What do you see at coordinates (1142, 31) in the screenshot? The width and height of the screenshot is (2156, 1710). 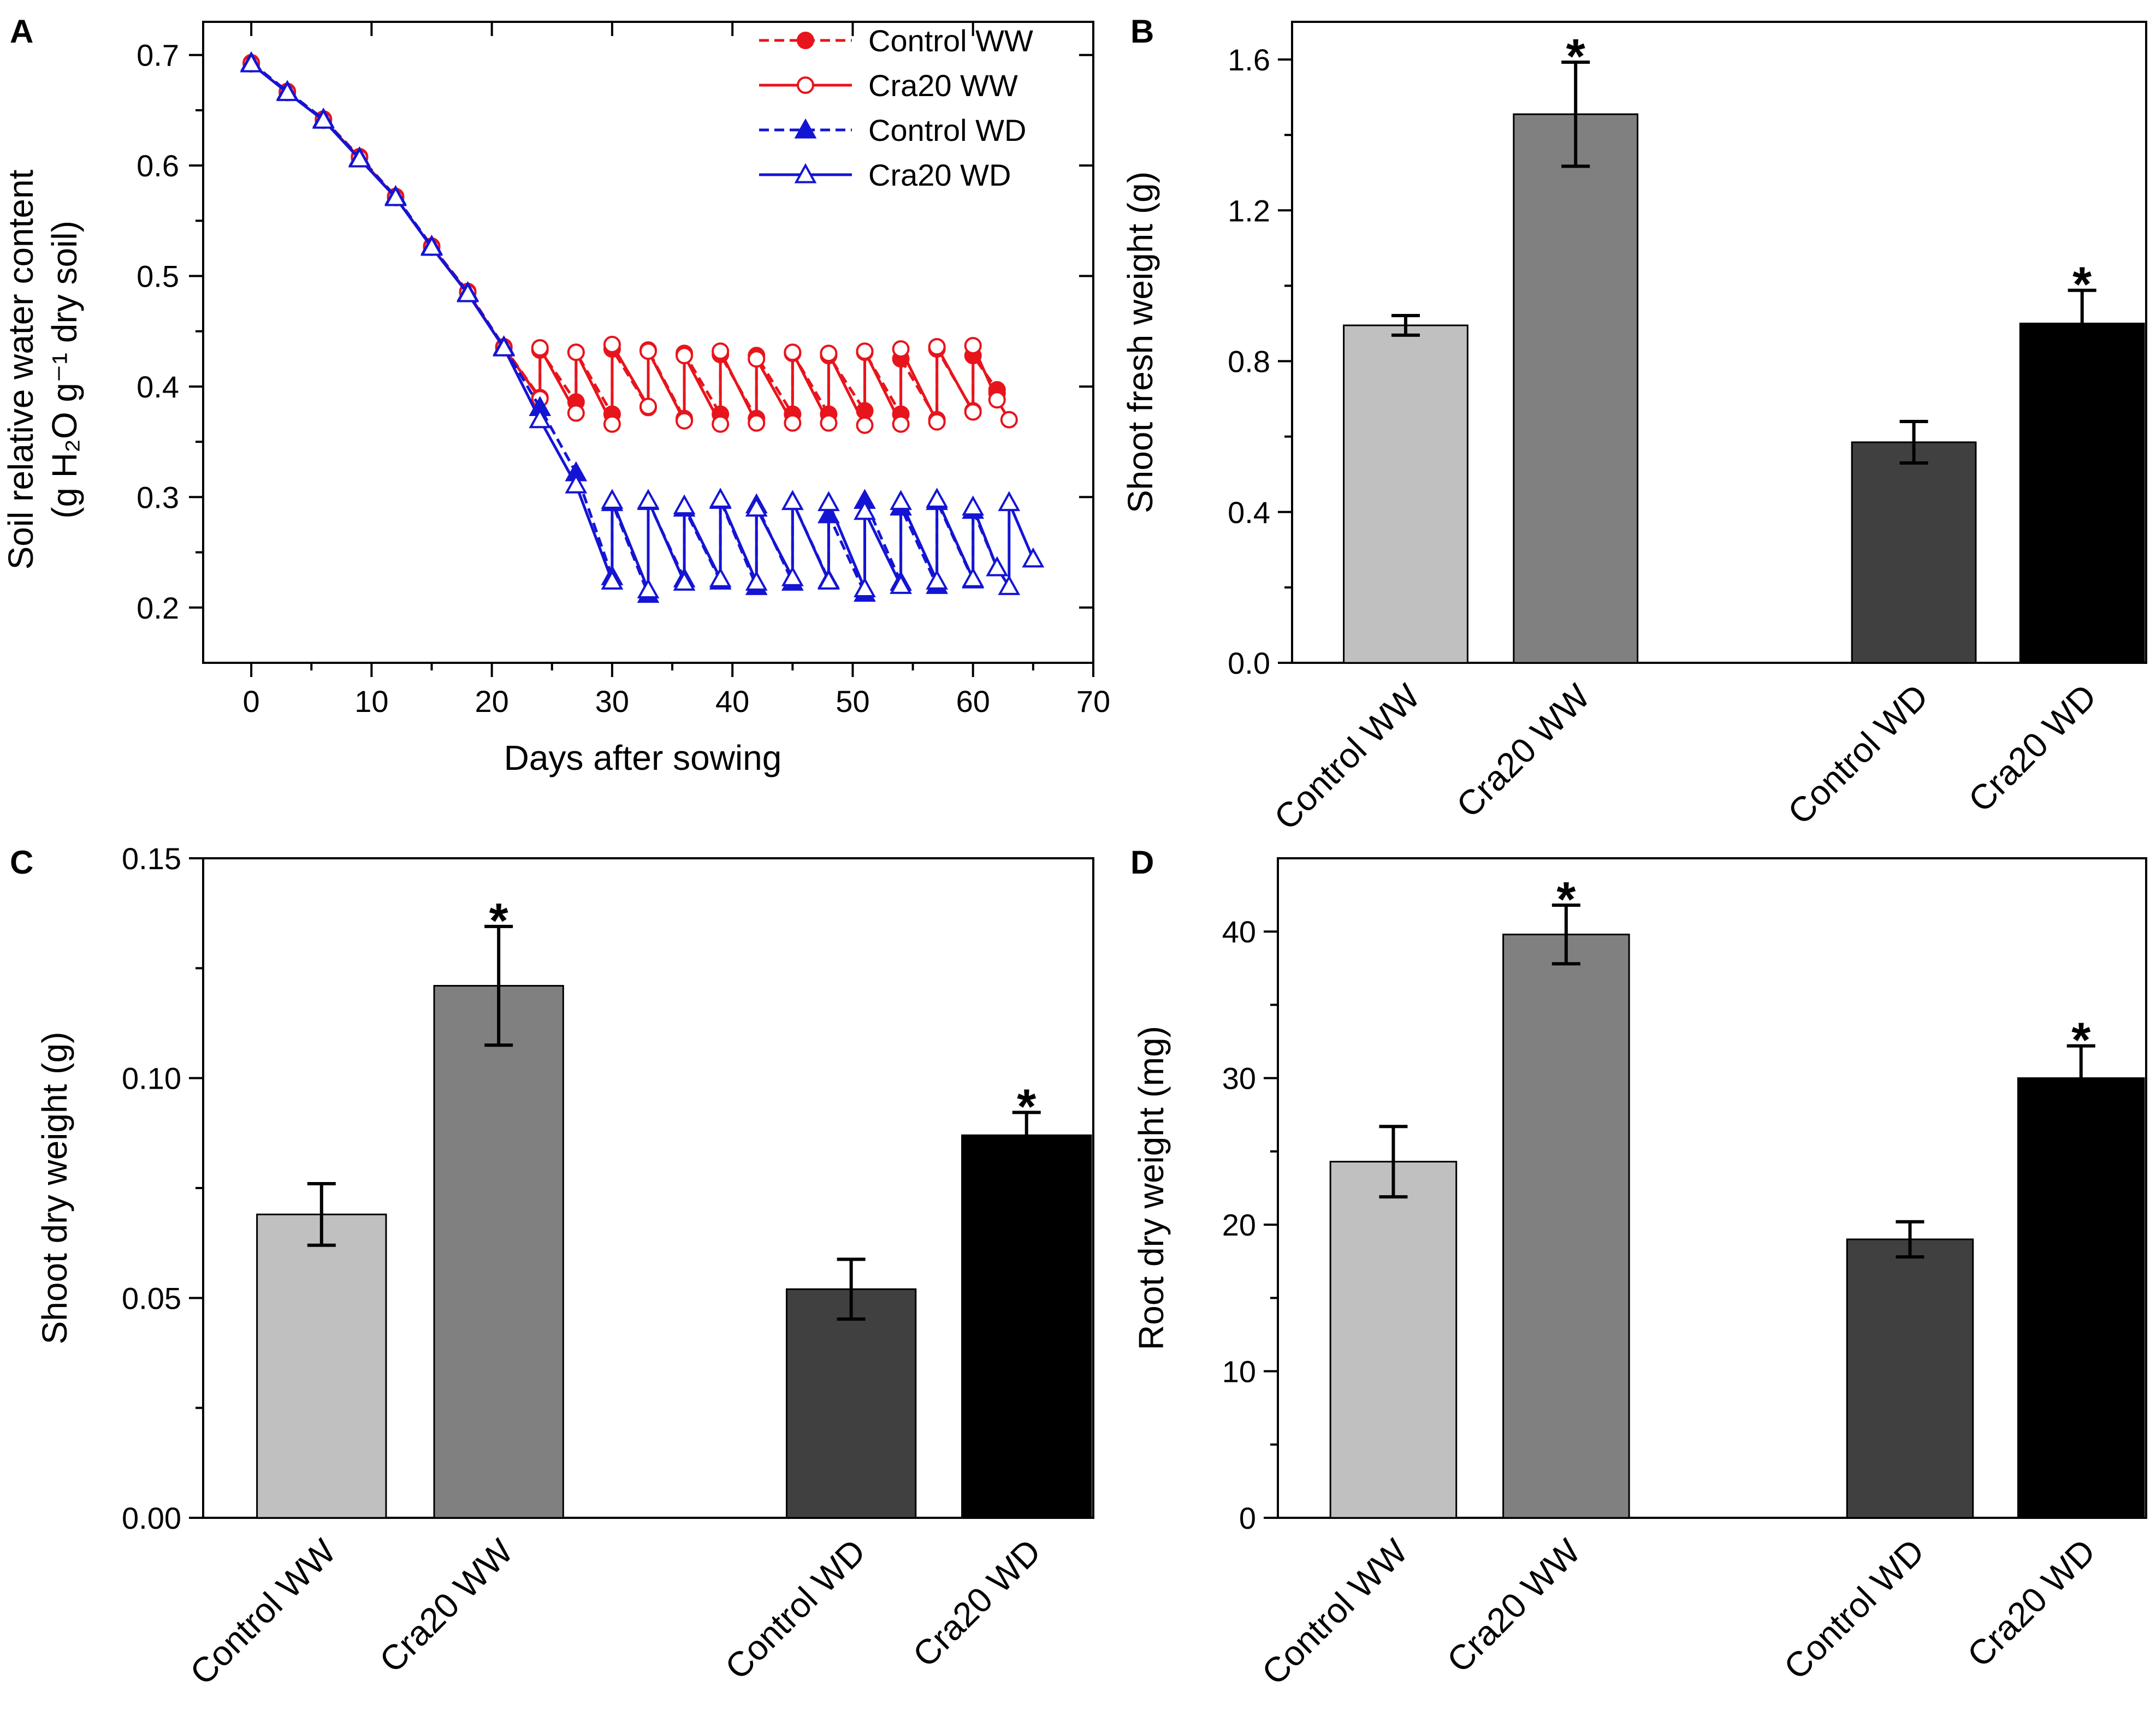 I see `panel-label: B` at bounding box center [1142, 31].